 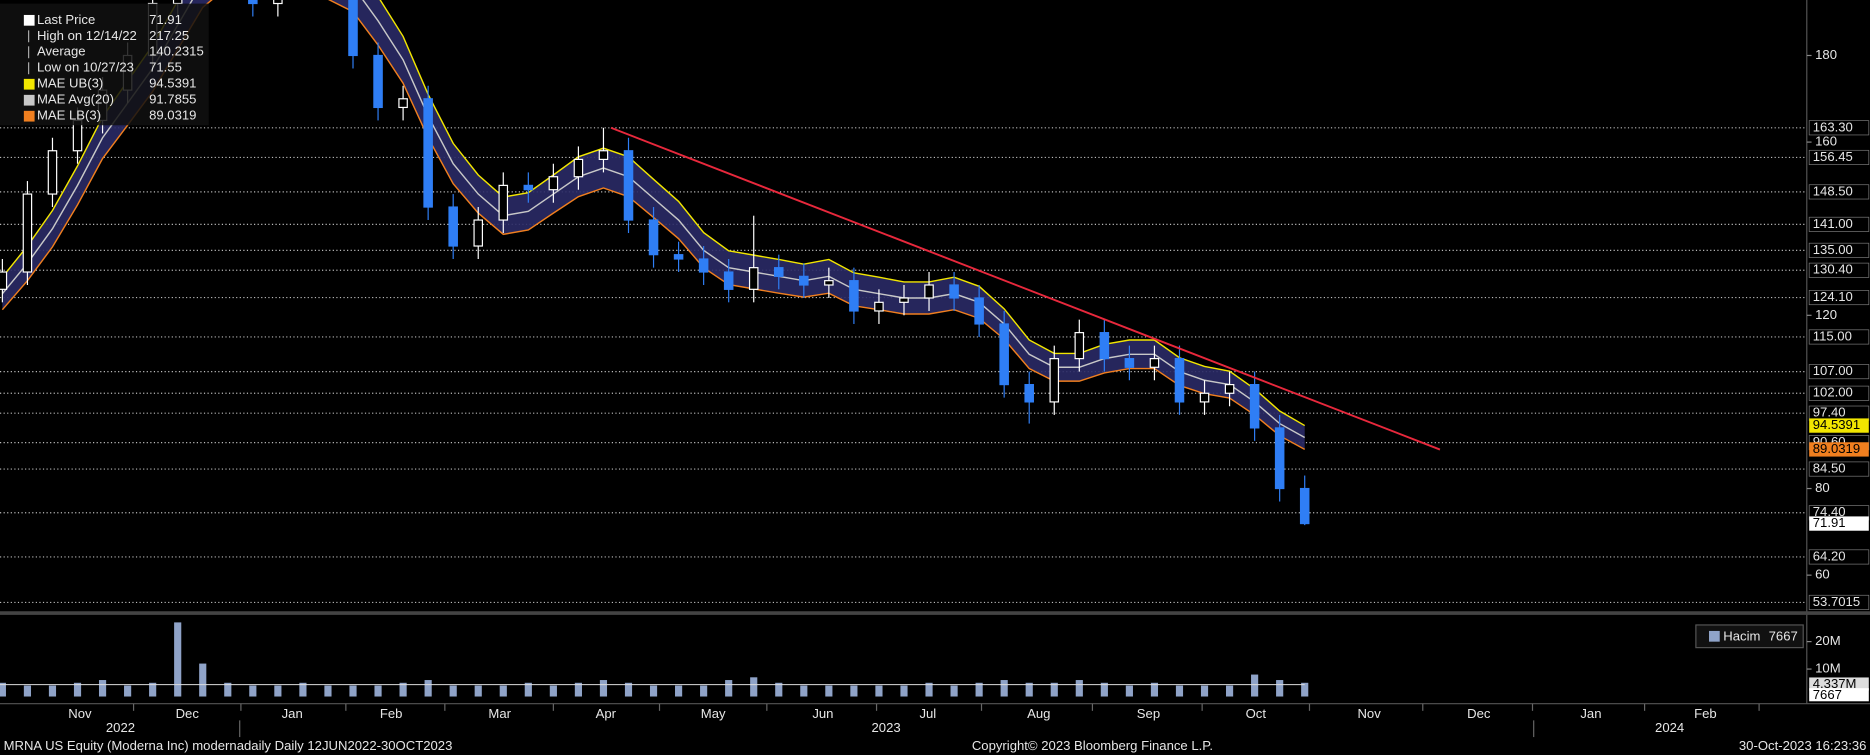 What do you see at coordinates (1833, 249) in the screenshot?
I see `level-label: 135.00` at bounding box center [1833, 249].